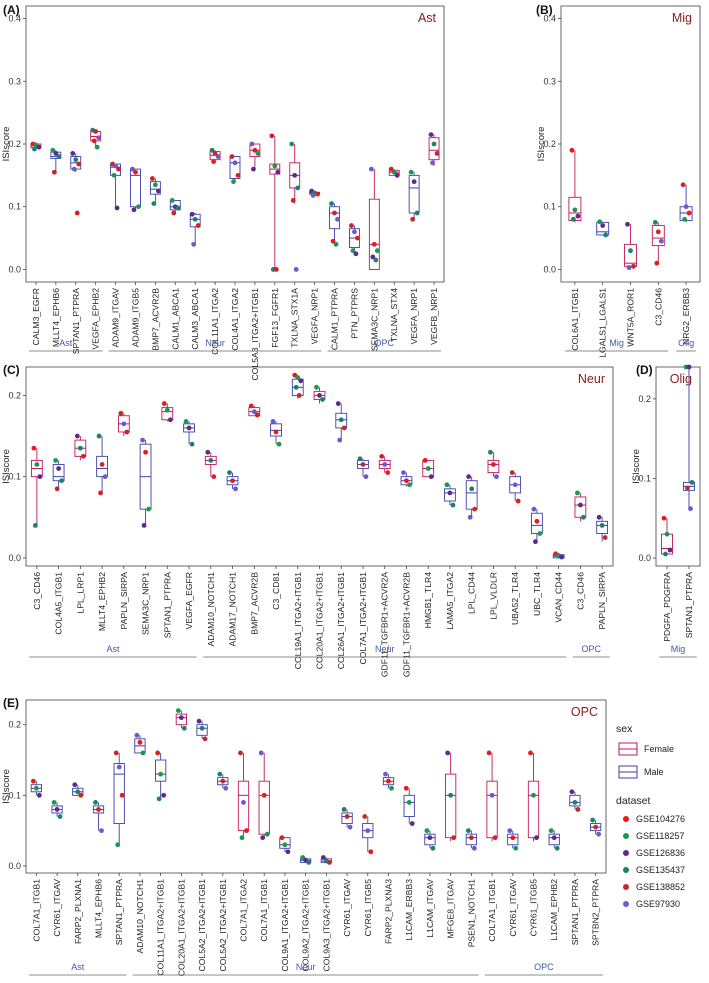 The height and width of the screenshot is (983, 709). Describe the element at coordinates (316, 786) in the screenshot. I see `plot-frame` at that location.